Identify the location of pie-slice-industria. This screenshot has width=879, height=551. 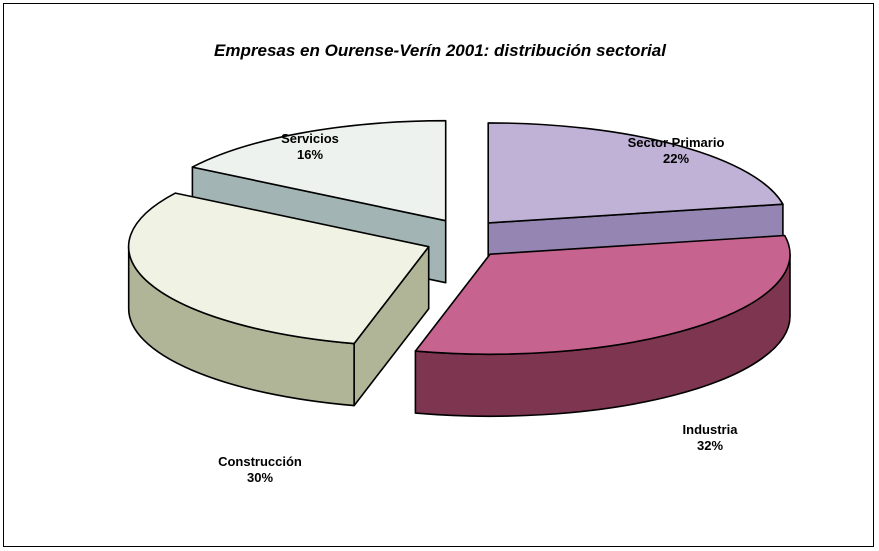
(602, 326).